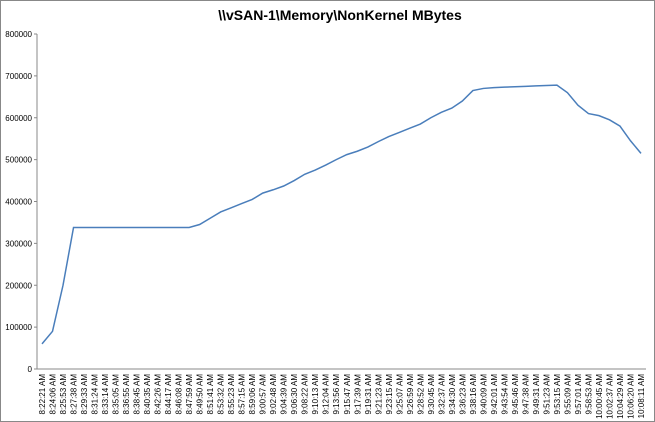  I want to click on x-tick-label: 9:04:39 AM, so click(284, 394).